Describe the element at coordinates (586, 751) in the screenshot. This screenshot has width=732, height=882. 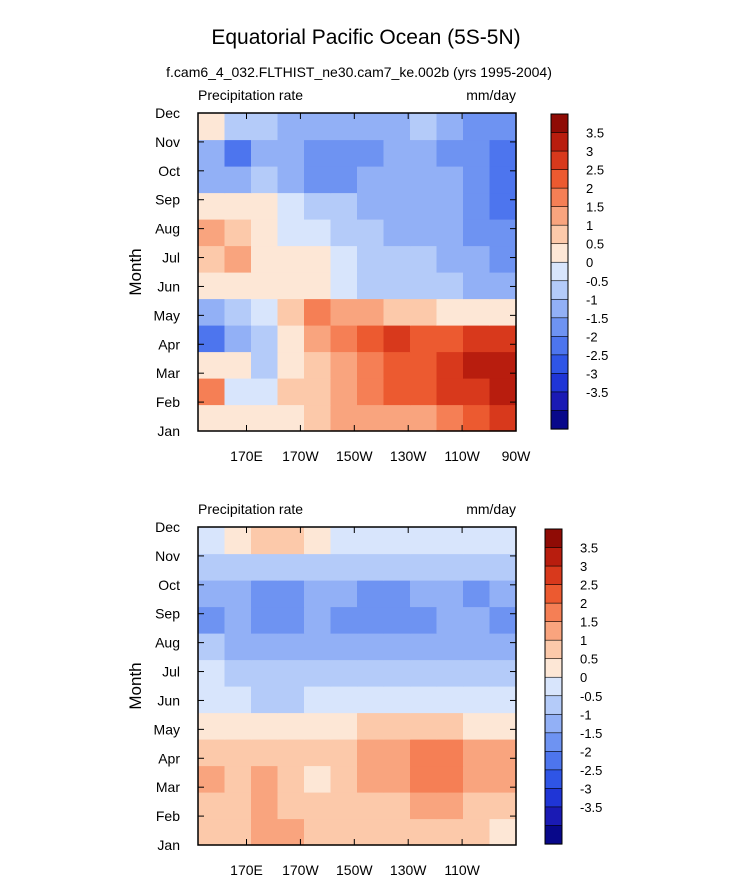
I see `colorbar-label: -2` at that location.